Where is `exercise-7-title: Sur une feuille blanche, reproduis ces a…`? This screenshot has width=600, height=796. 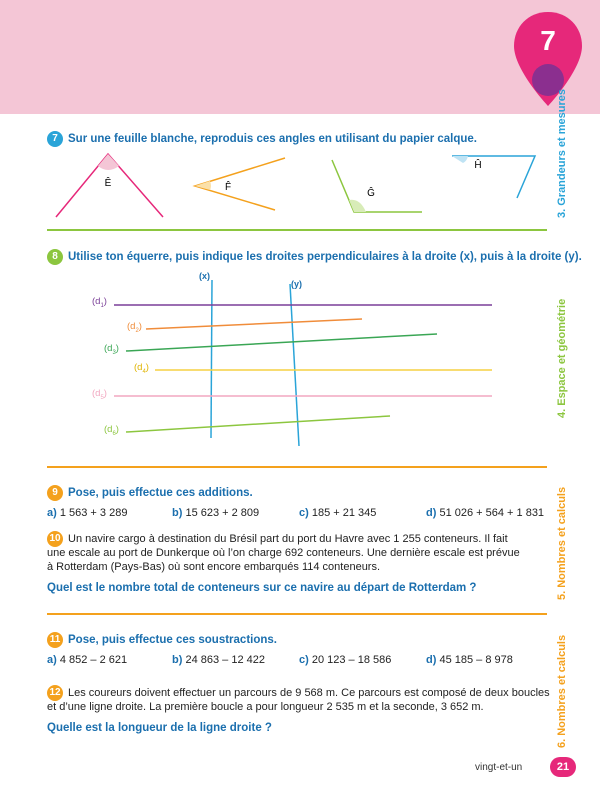 exercise-7-title: Sur une feuille blanche, reproduis ces a… is located at coordinates (272, 139).